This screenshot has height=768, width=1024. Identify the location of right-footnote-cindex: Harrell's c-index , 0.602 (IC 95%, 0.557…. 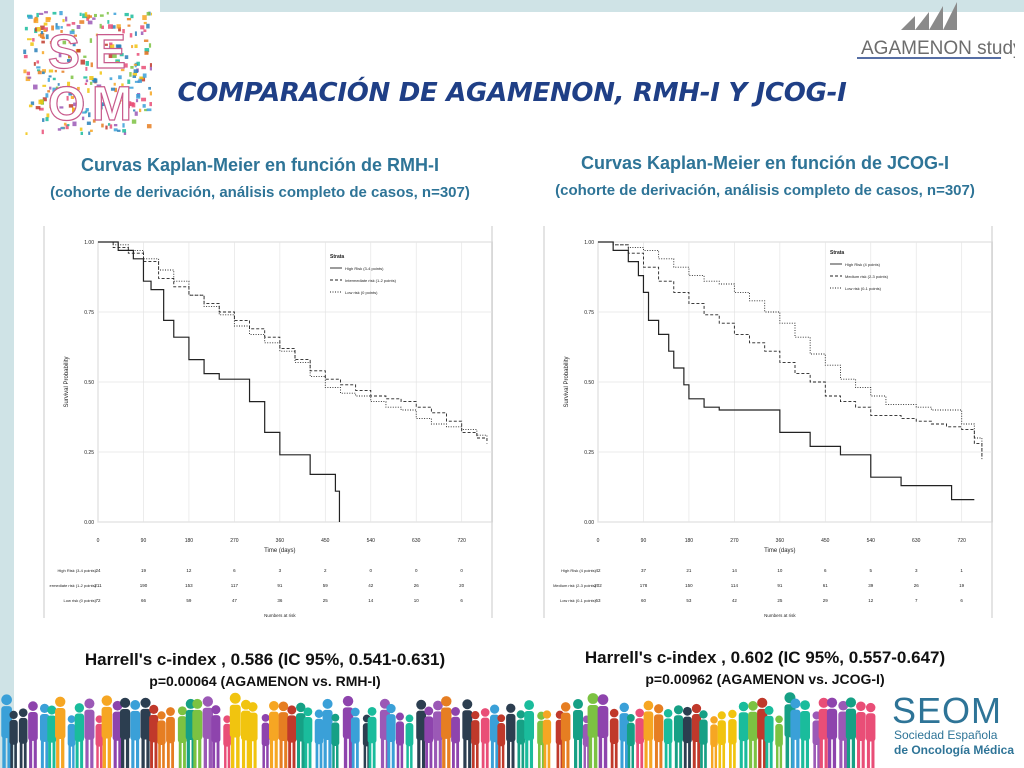
(765, 657).